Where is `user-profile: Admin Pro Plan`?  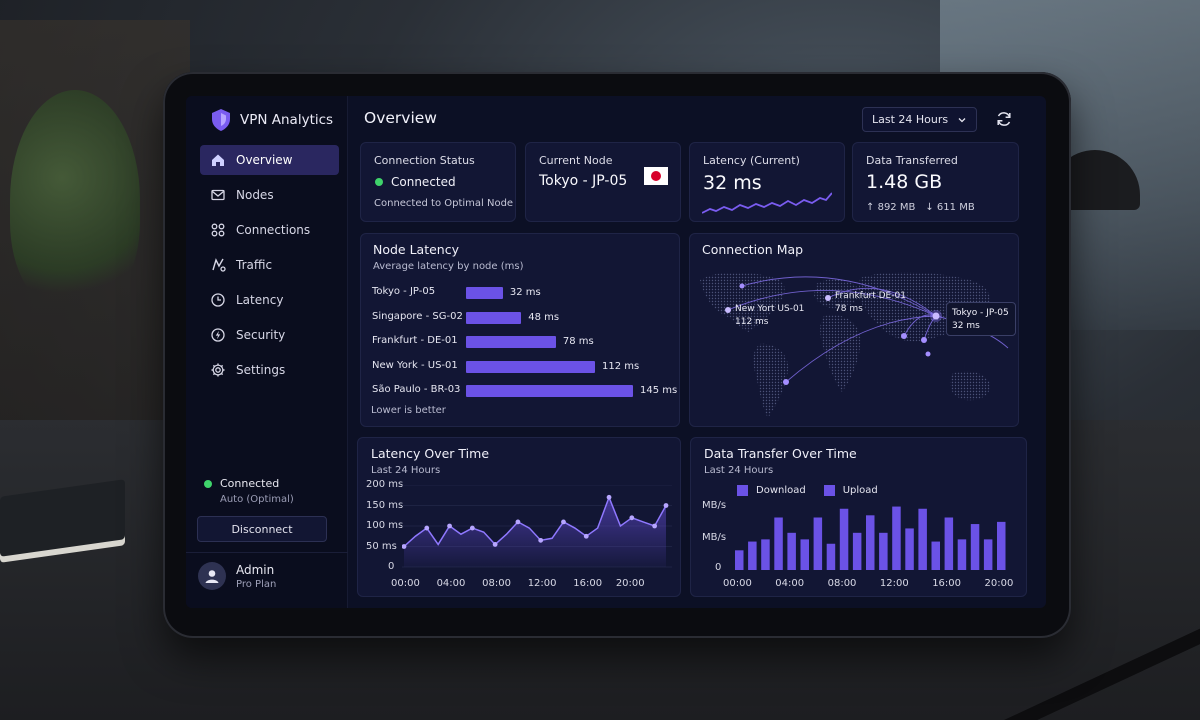 user-profile: Admin Pro Plan is located at coordinates (237, 576).